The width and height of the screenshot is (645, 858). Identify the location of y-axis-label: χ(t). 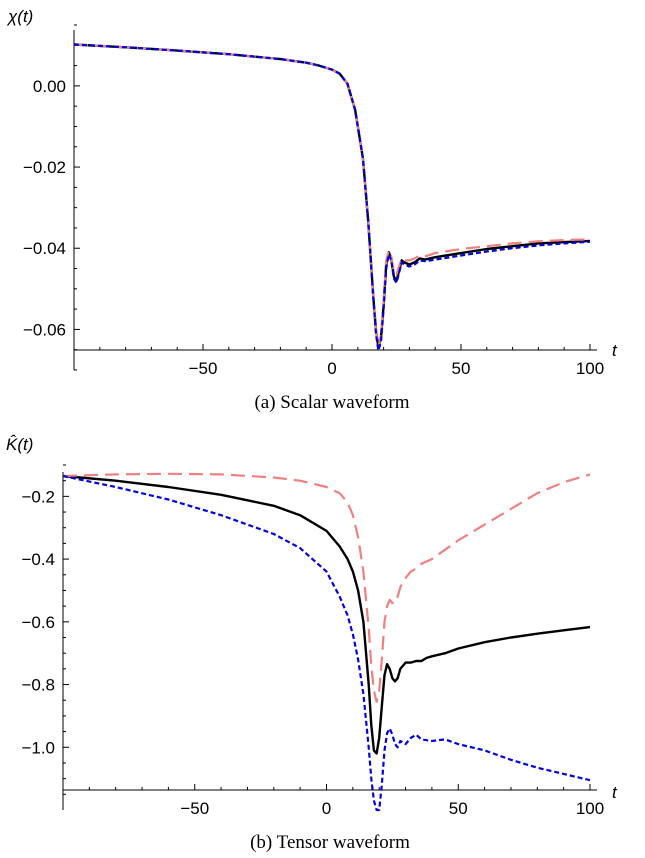
(19, 16).